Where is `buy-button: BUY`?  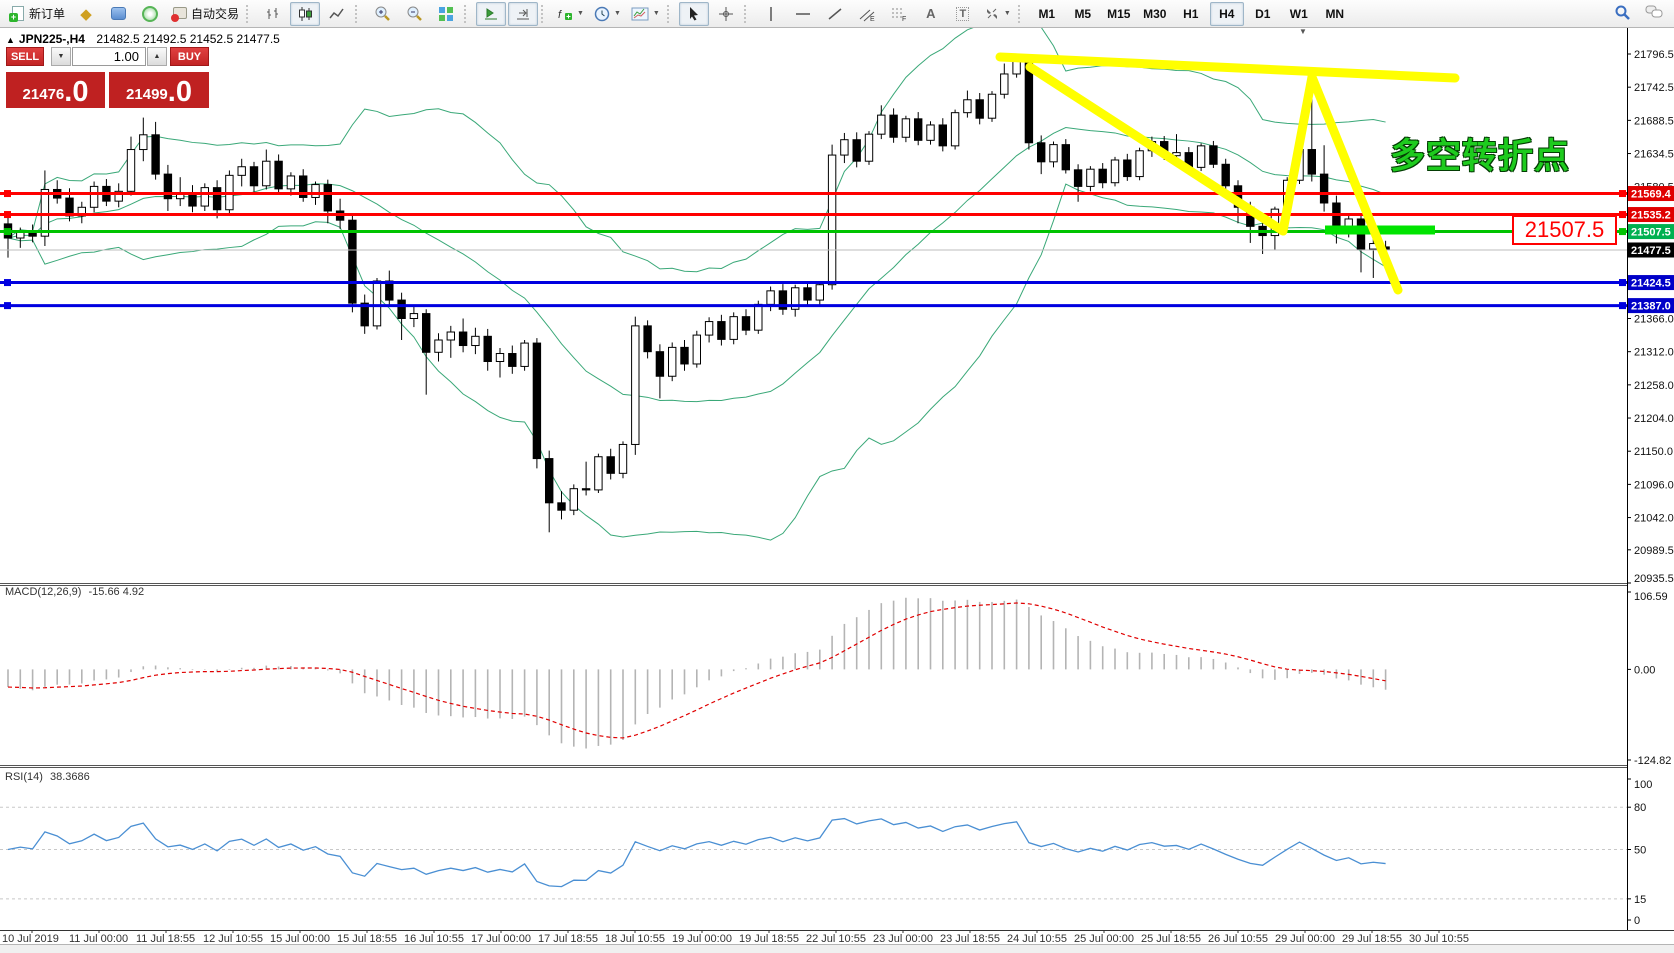
buy-button: BUY is located at coordinates (189, 56).